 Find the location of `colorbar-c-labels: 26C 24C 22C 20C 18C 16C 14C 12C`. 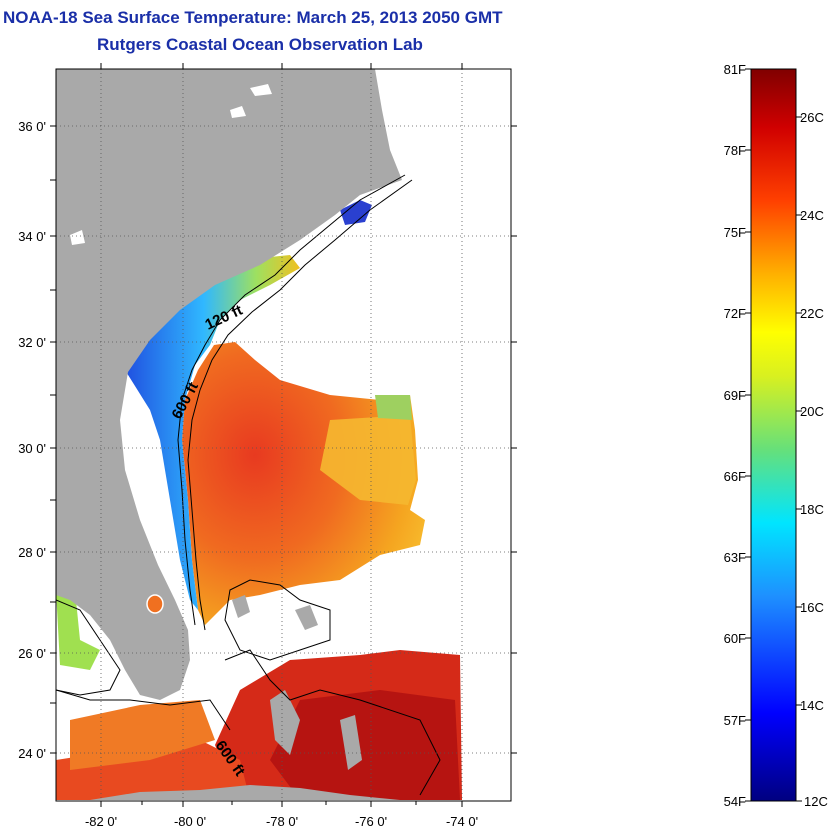

colorbar-c-labels: 26C 24C 22C 20C 18C 16C 14C 12C is located at coordinates (814, 459).